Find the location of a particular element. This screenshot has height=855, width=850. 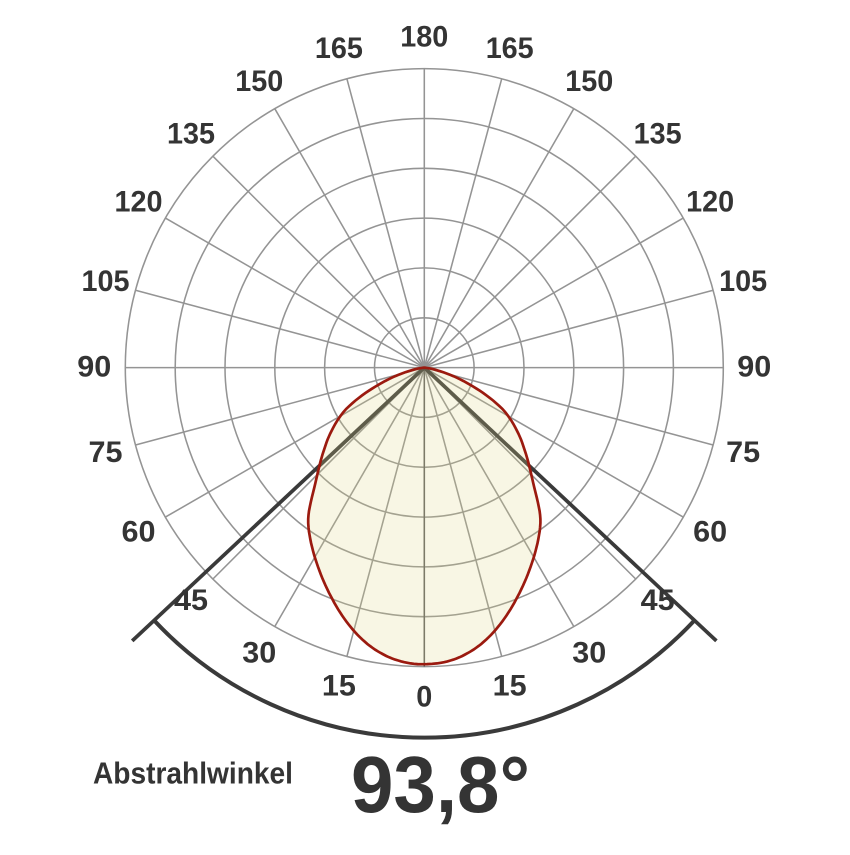

svg-text: Abstrahlwinkel is located at coordinates (193, 774).